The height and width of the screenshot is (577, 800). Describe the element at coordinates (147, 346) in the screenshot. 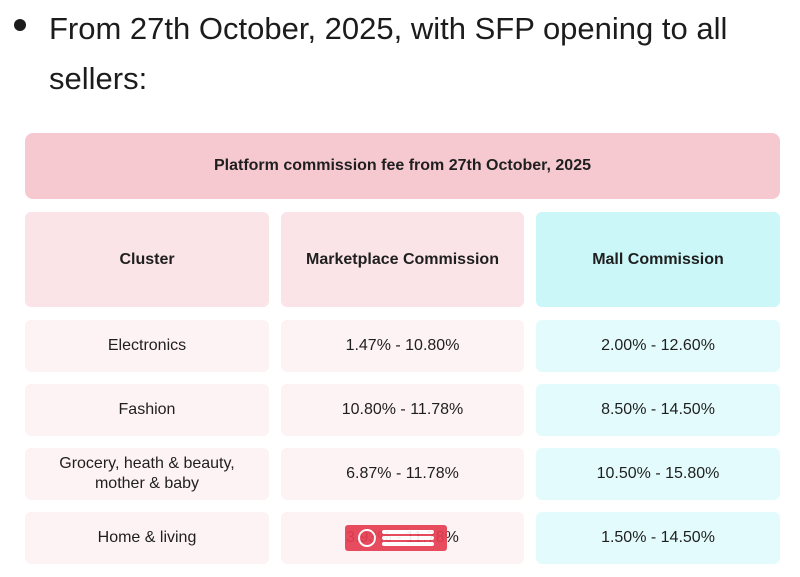

I see `cell-cluster: Electronics` at that location.